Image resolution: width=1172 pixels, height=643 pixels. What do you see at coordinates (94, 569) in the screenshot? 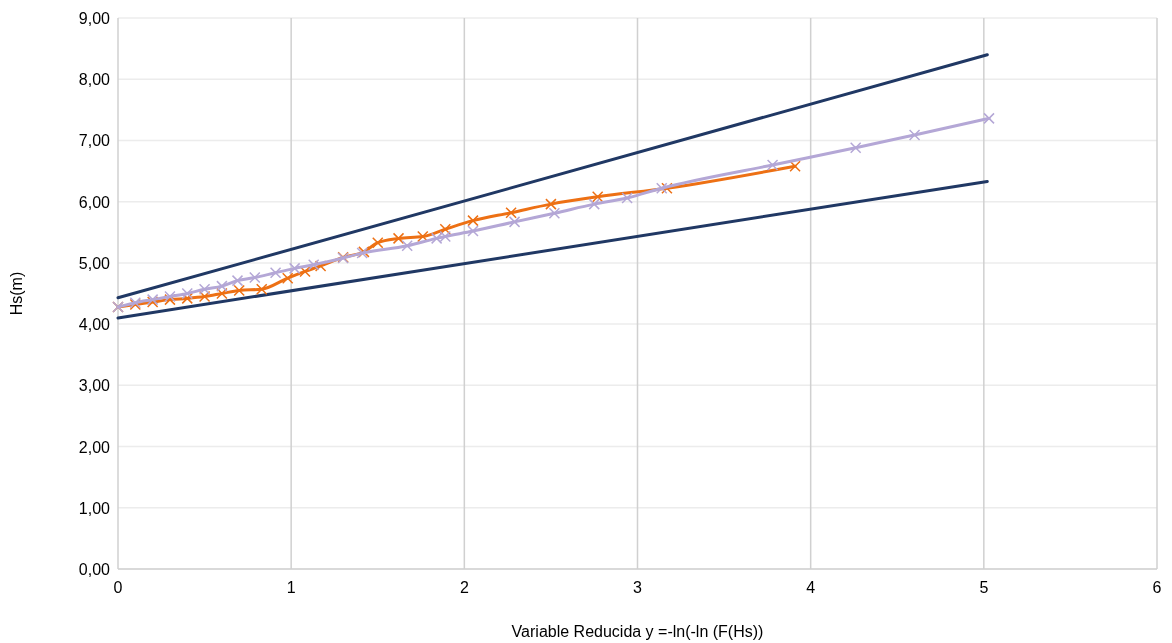
I see `y-tick-label: 0,00` at bounding box center [94, 569].